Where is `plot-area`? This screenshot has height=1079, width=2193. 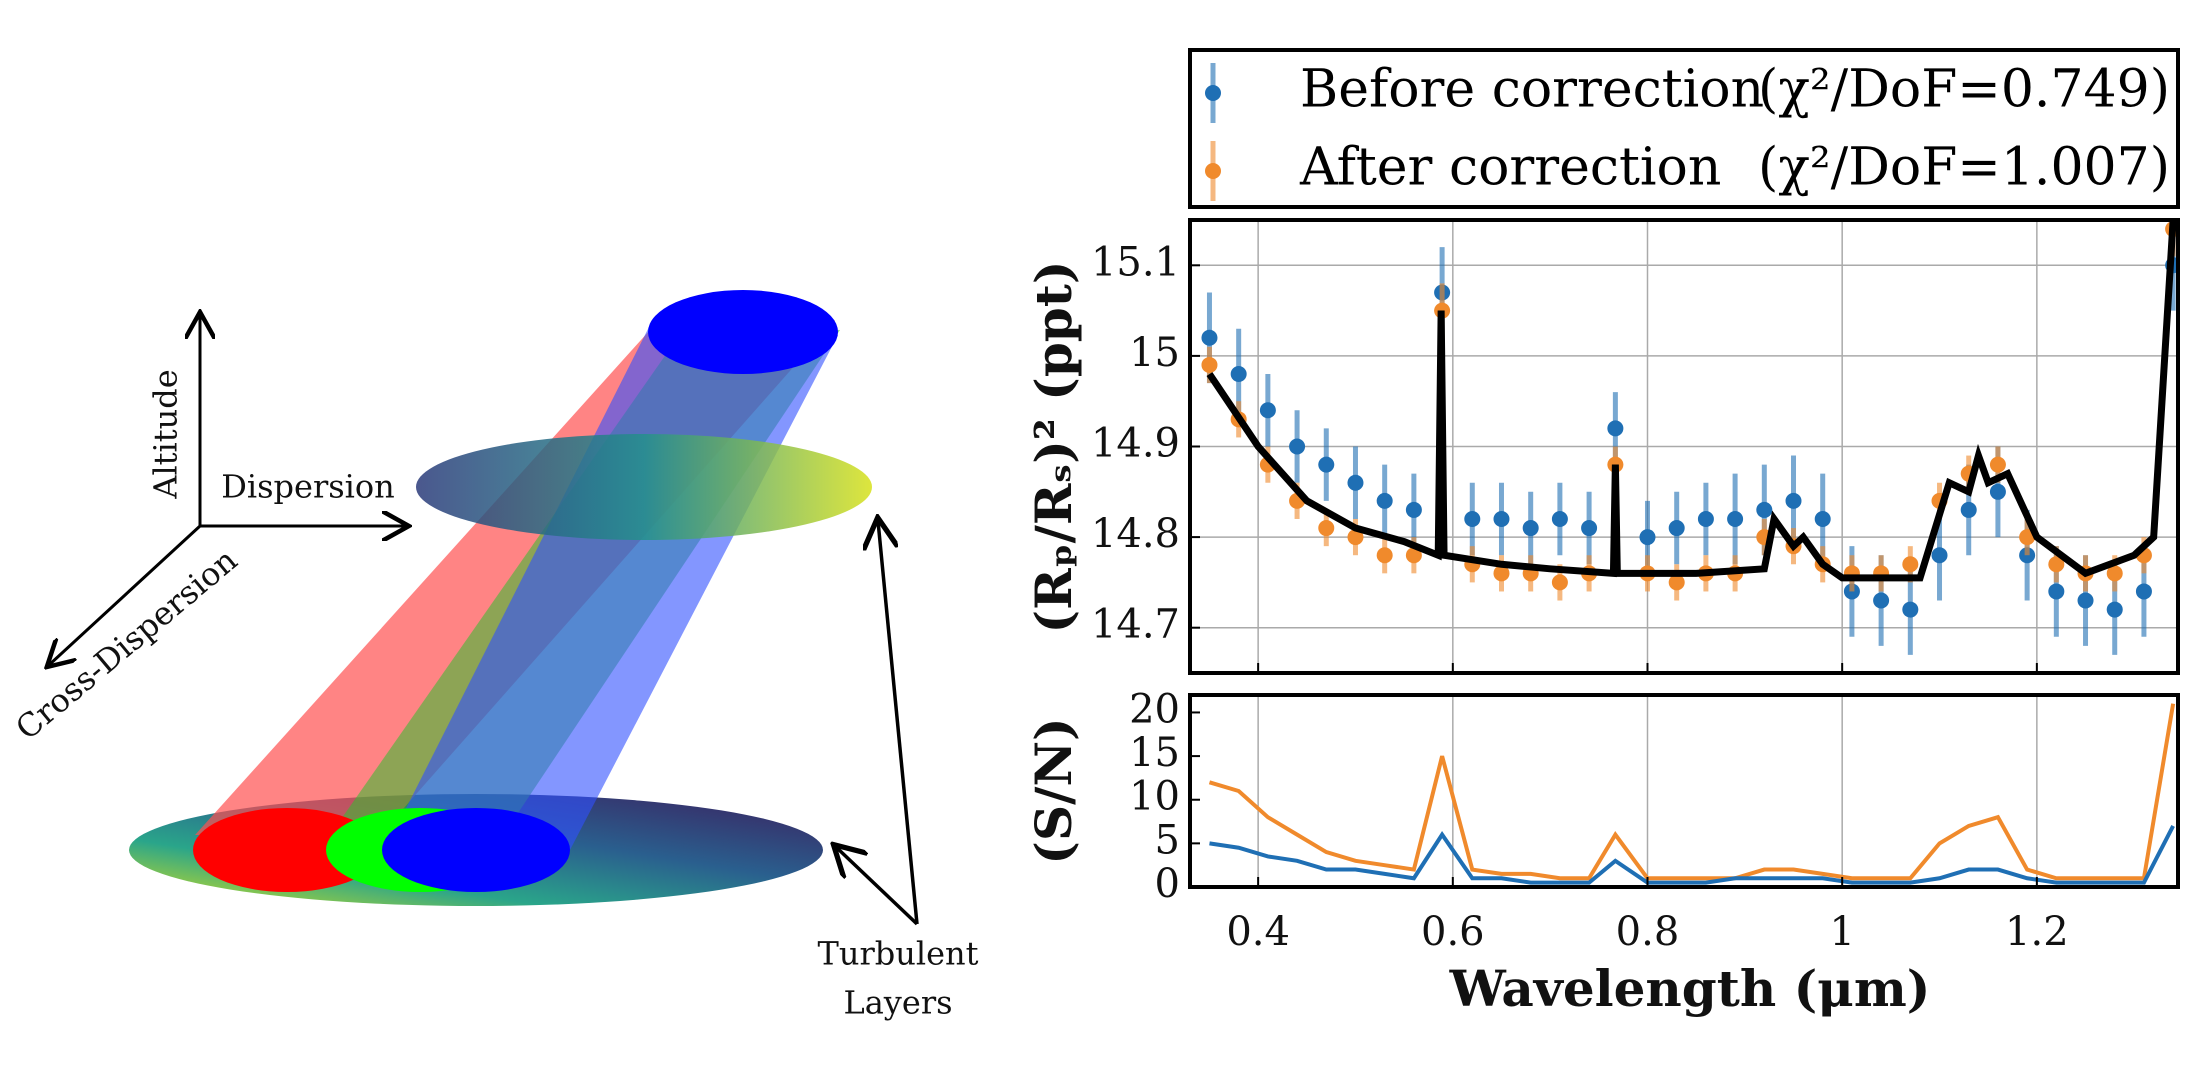 plot-area is located at coordinates (1692, 791).